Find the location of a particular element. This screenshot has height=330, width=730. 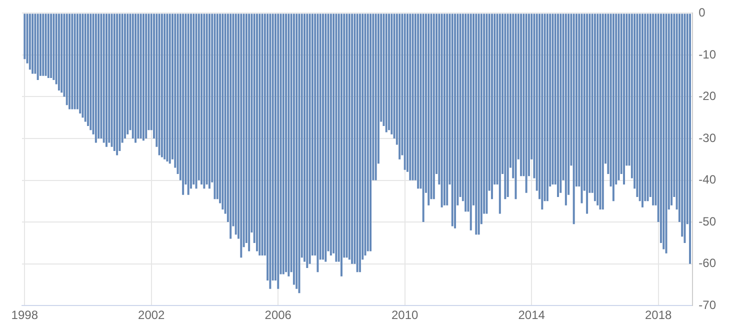

y-tick-label: -60 is located at coordinates (707, 263).